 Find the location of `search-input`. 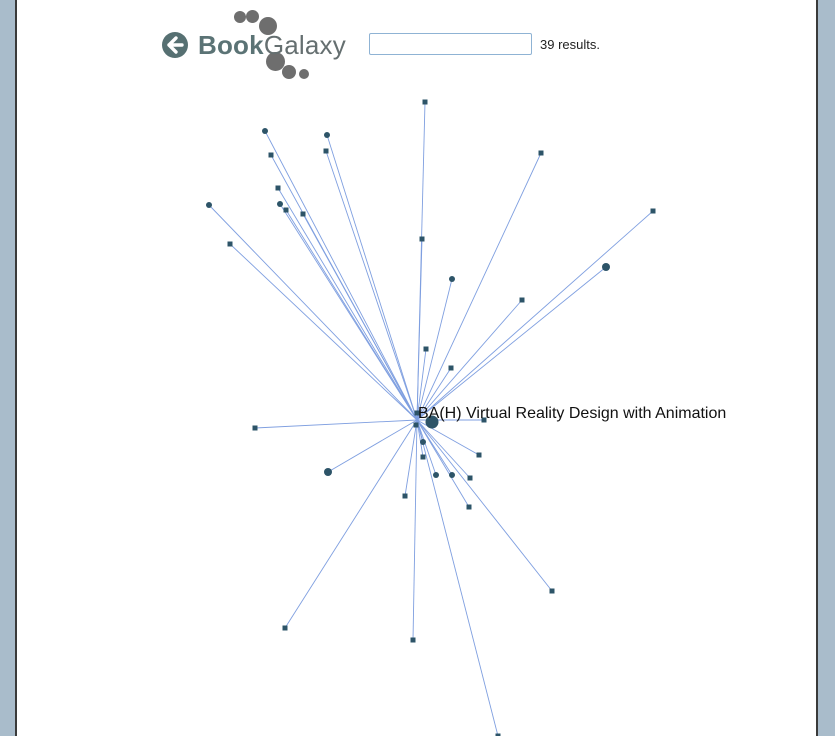

search-input is located at coordinates (450, 44).